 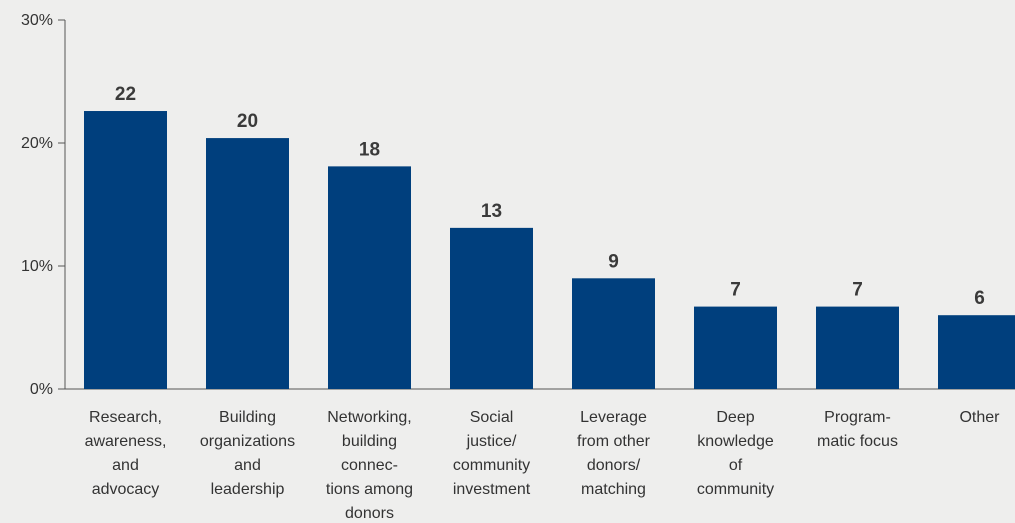 I want to click on category-label: Leverage from other donors/matching, so click(x=614, y=453).